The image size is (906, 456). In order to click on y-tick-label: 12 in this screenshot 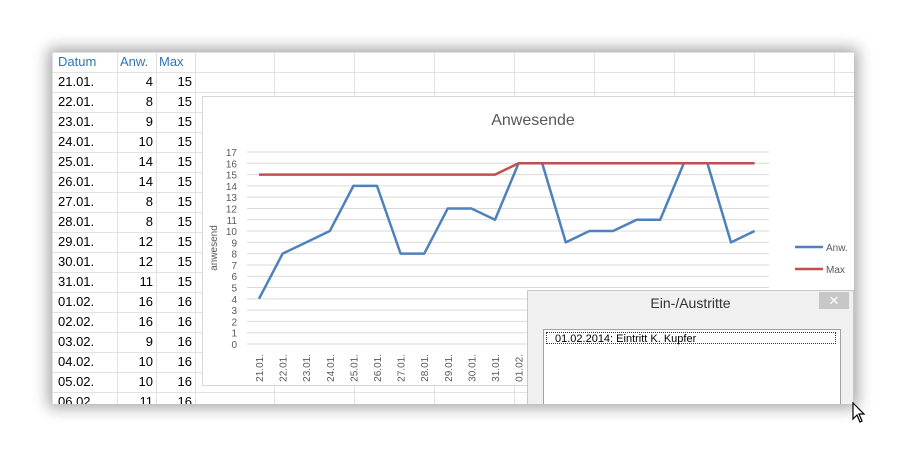, I will do `click(232, 209)`.